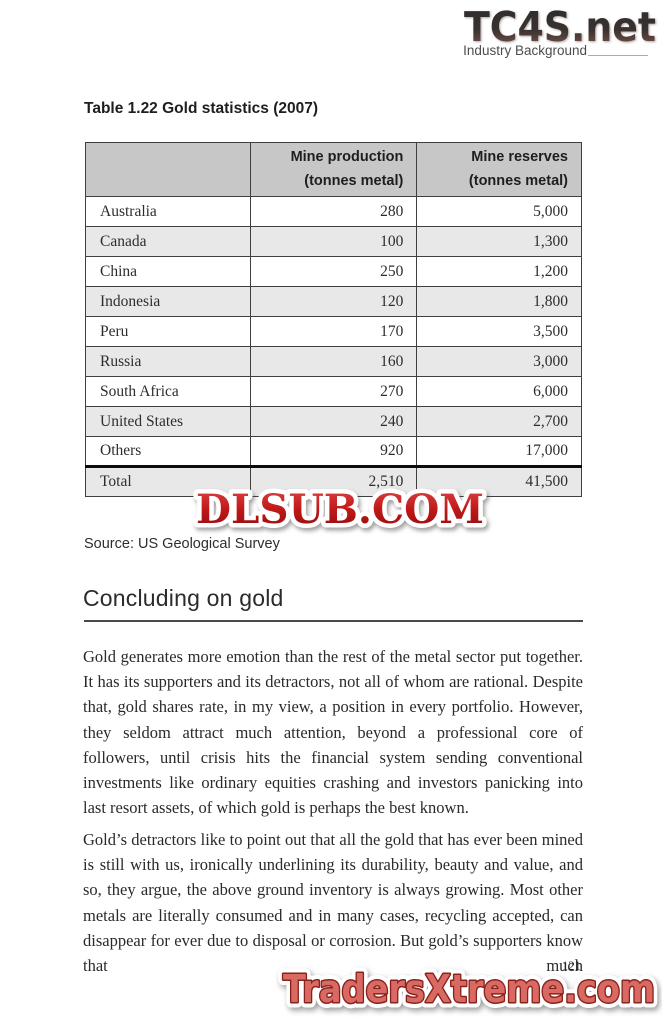 Image resolution: width=662 pixels, height=1024 pixels. I want to click on section-divider, so click(333, 621).